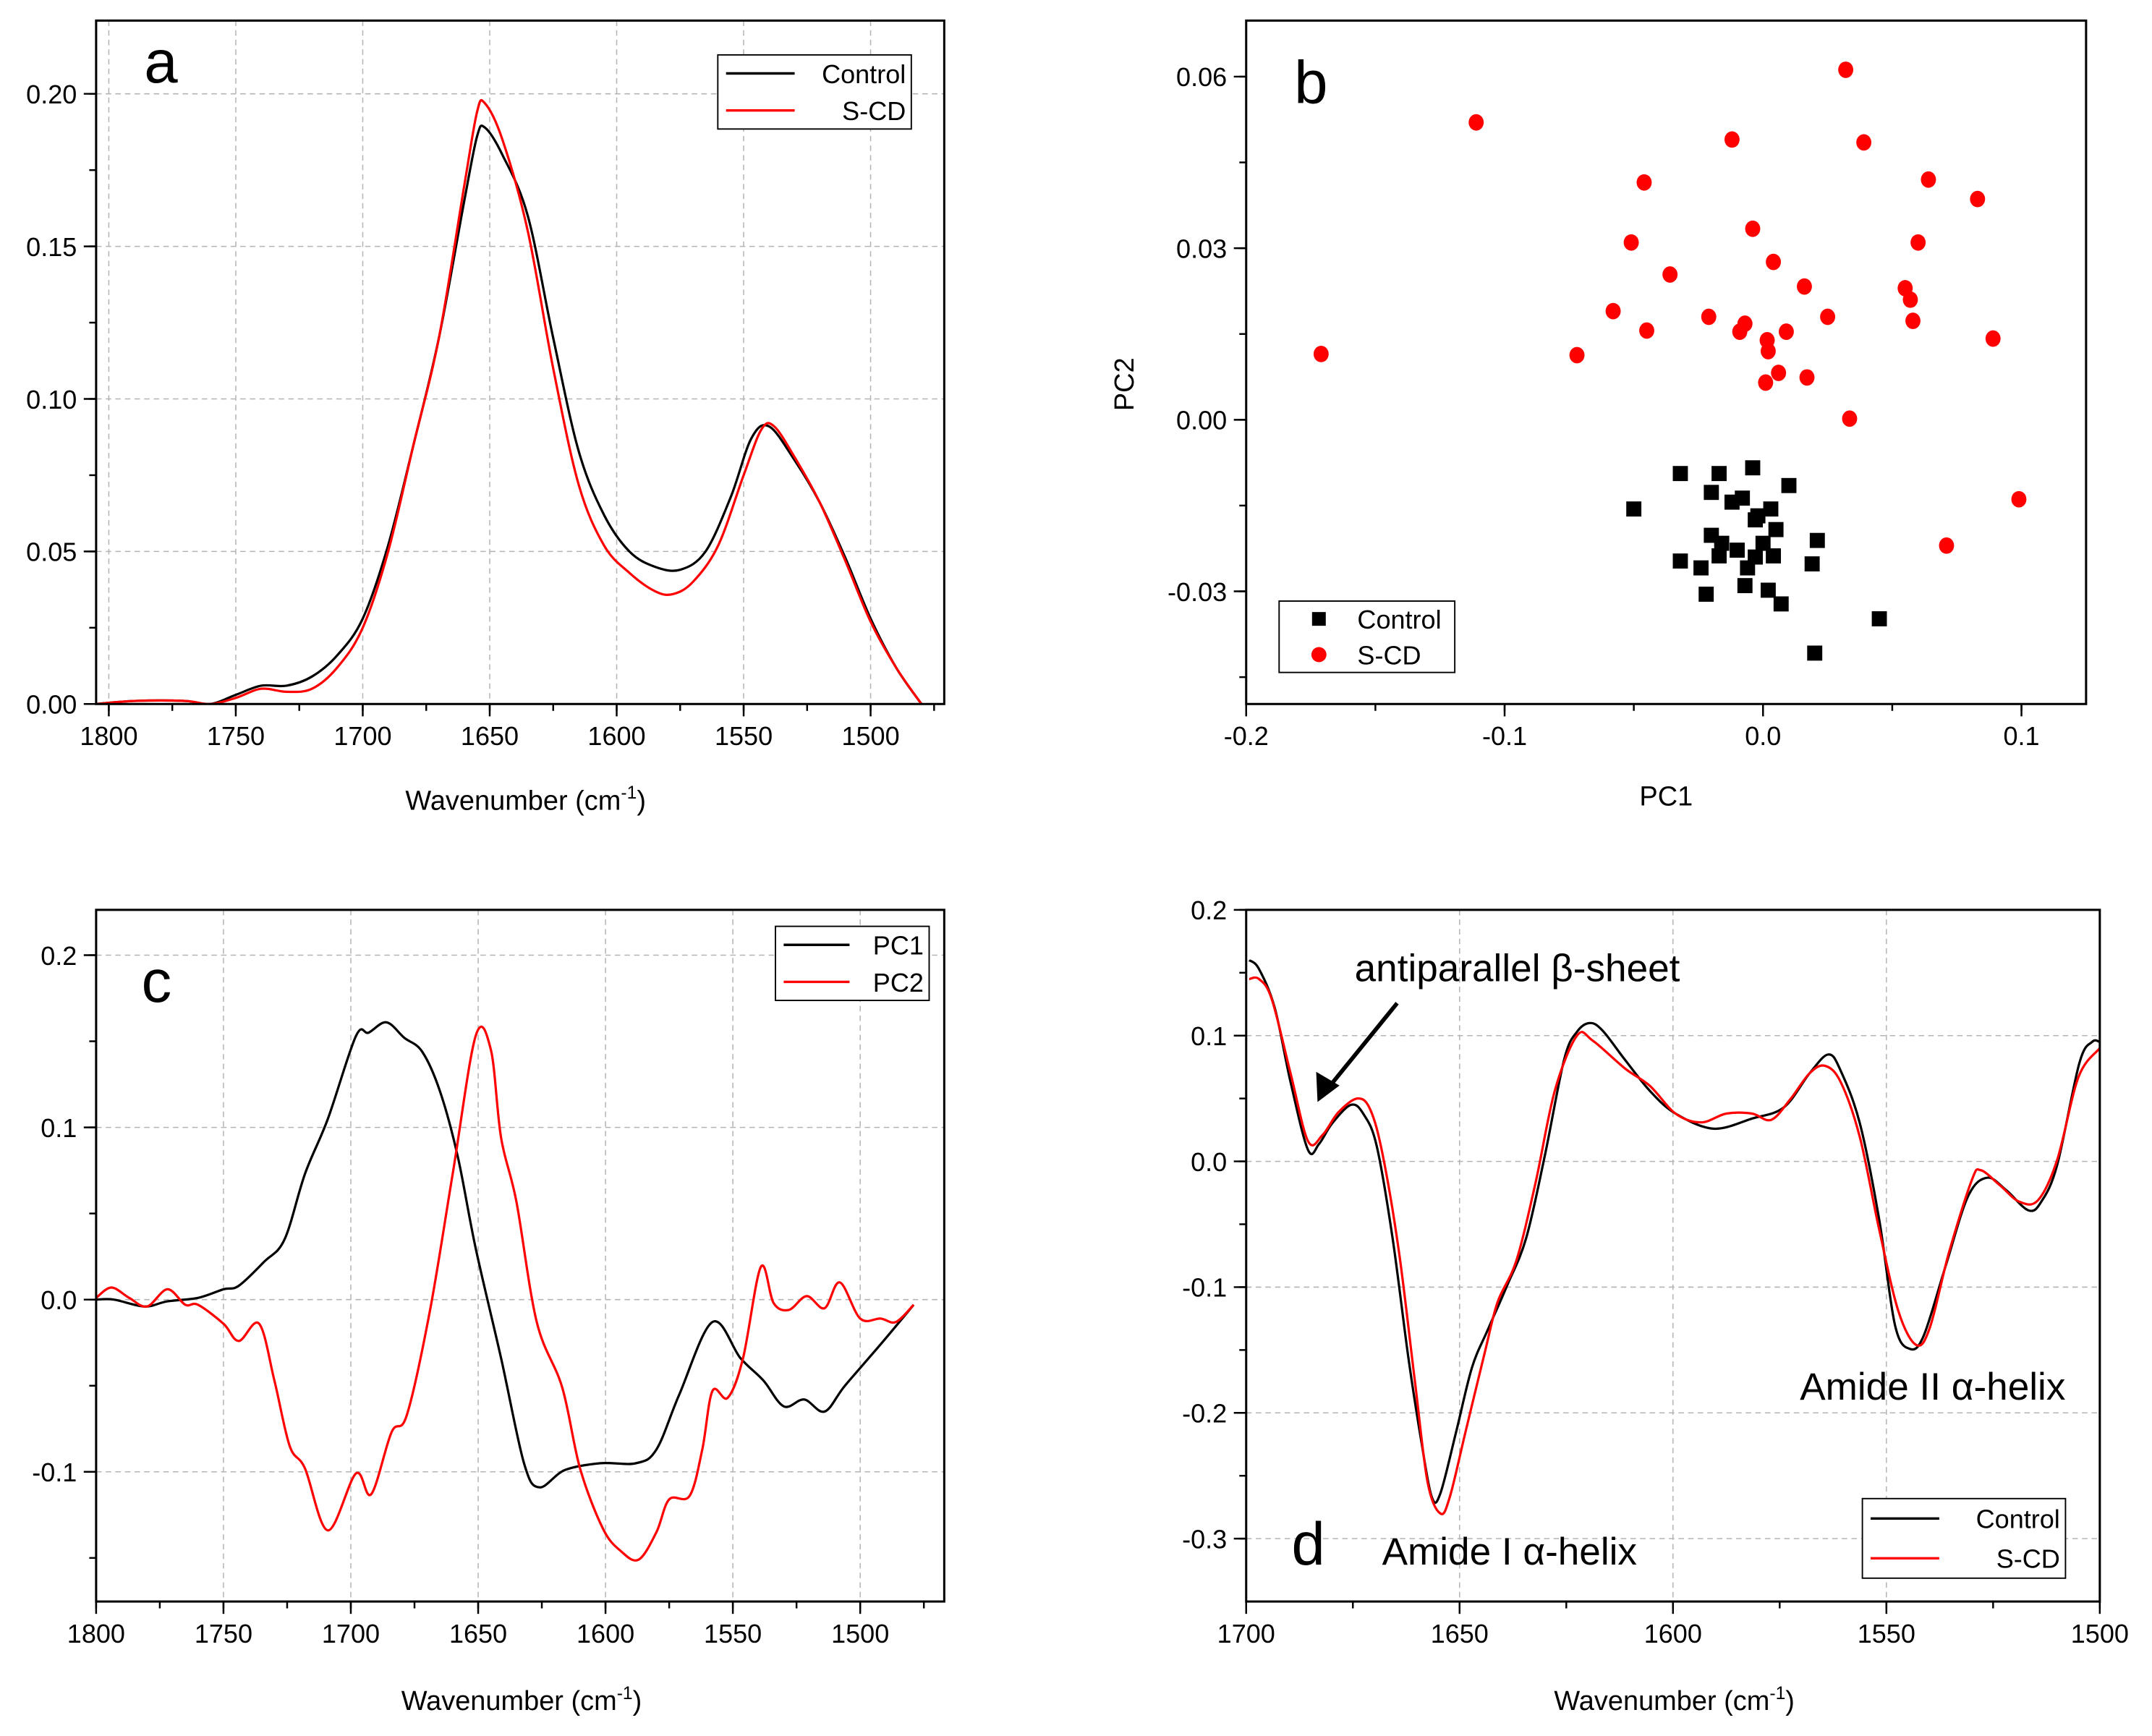  I want to click on series-line-control, so click(509, 415).